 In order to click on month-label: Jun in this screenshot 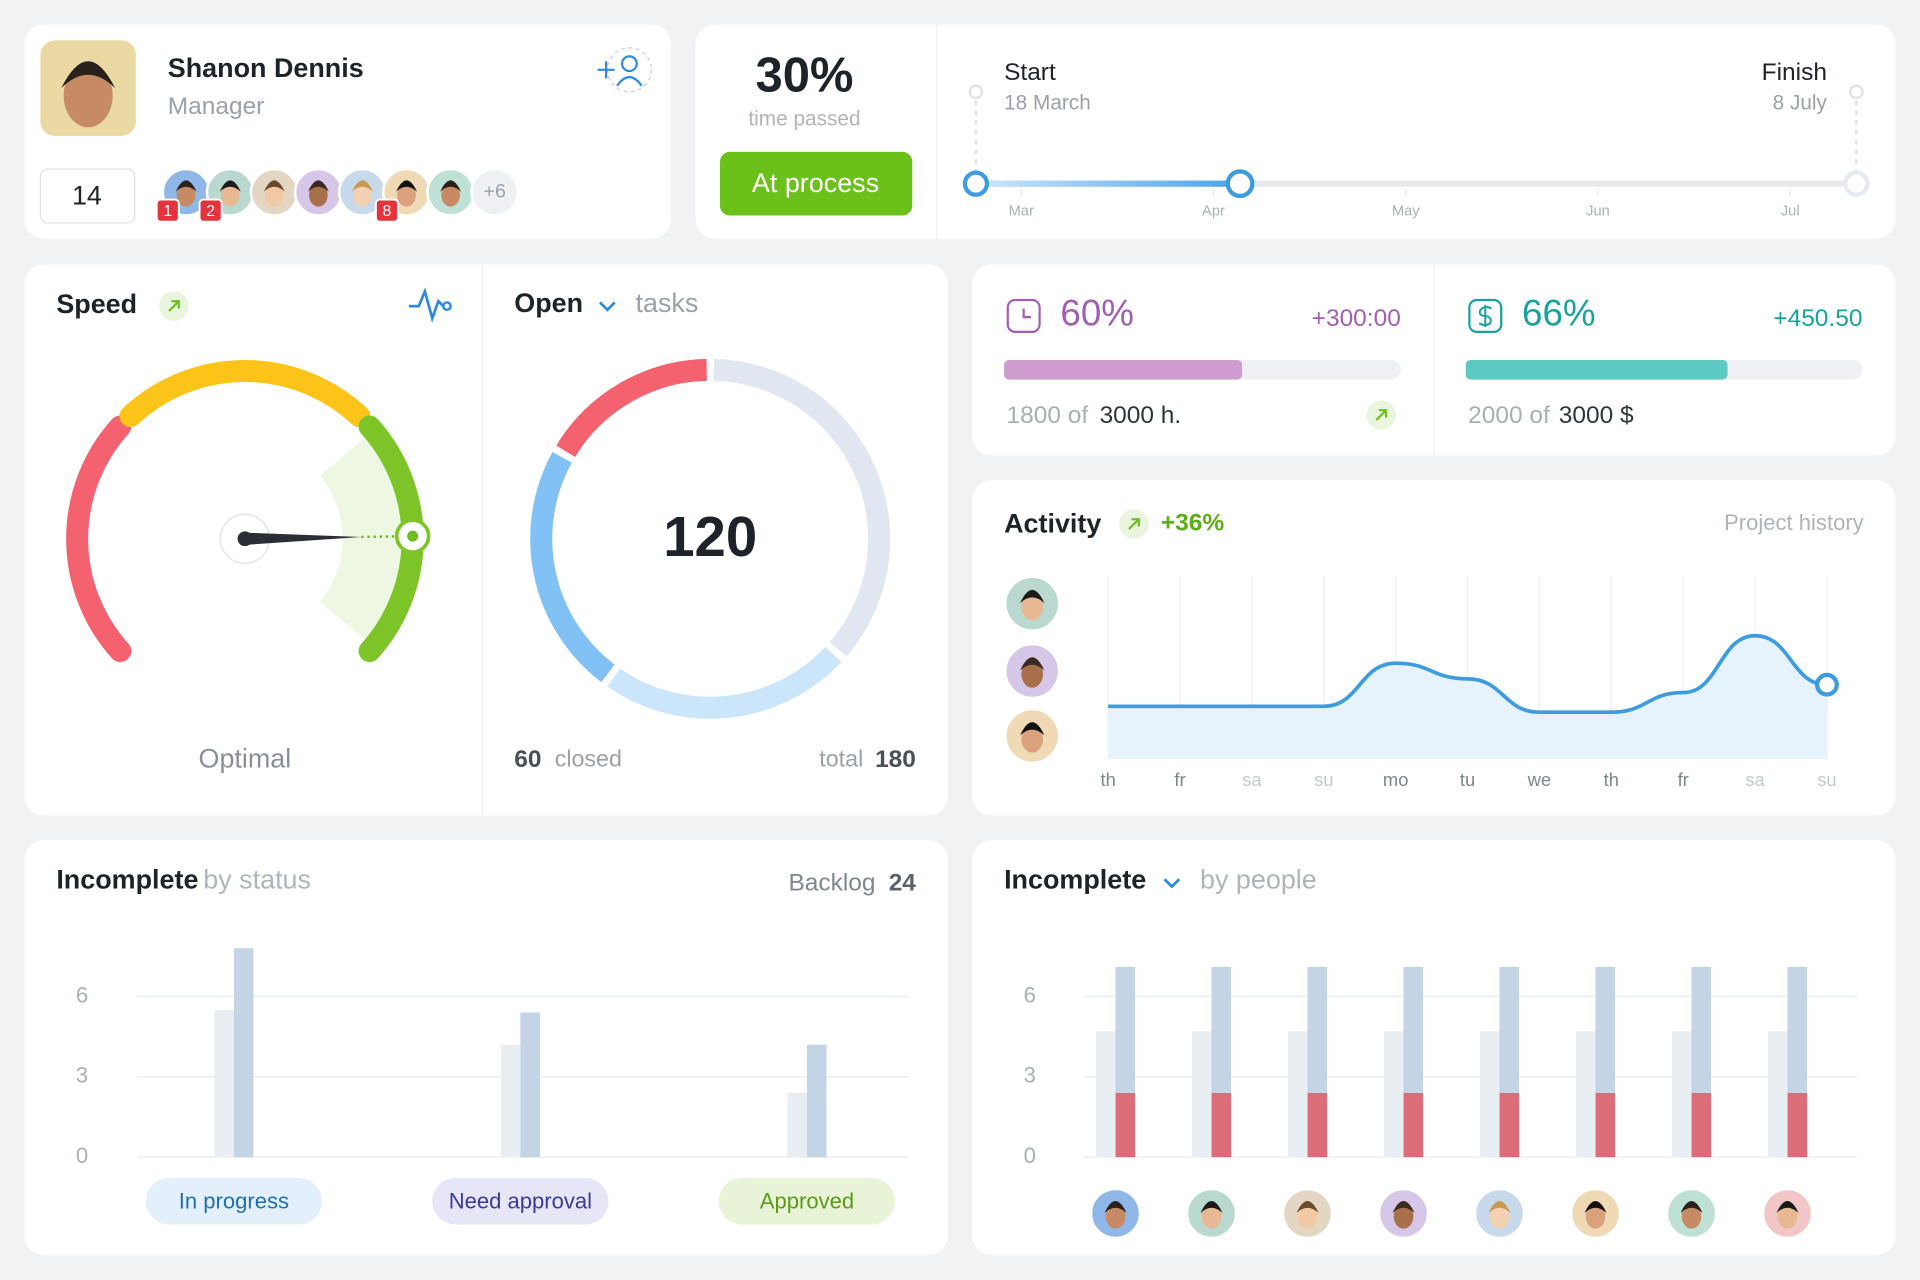, I will do `click(1598, 212)`.